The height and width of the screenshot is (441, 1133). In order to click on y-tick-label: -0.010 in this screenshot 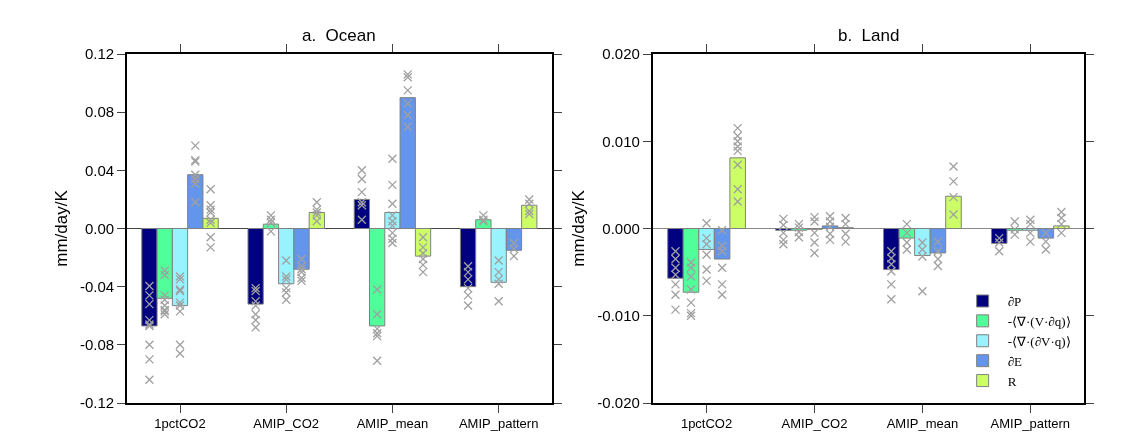, I will do `click(618, 315)`.